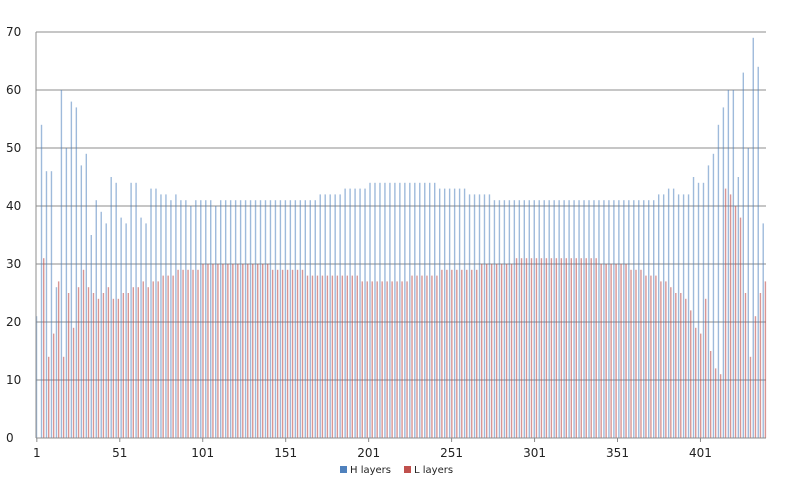 This screenshot has height=494, width=792. Describe the element at coordinates (700, 453) in the screenshot. I see `x-tick-label-401: 401` at that location.